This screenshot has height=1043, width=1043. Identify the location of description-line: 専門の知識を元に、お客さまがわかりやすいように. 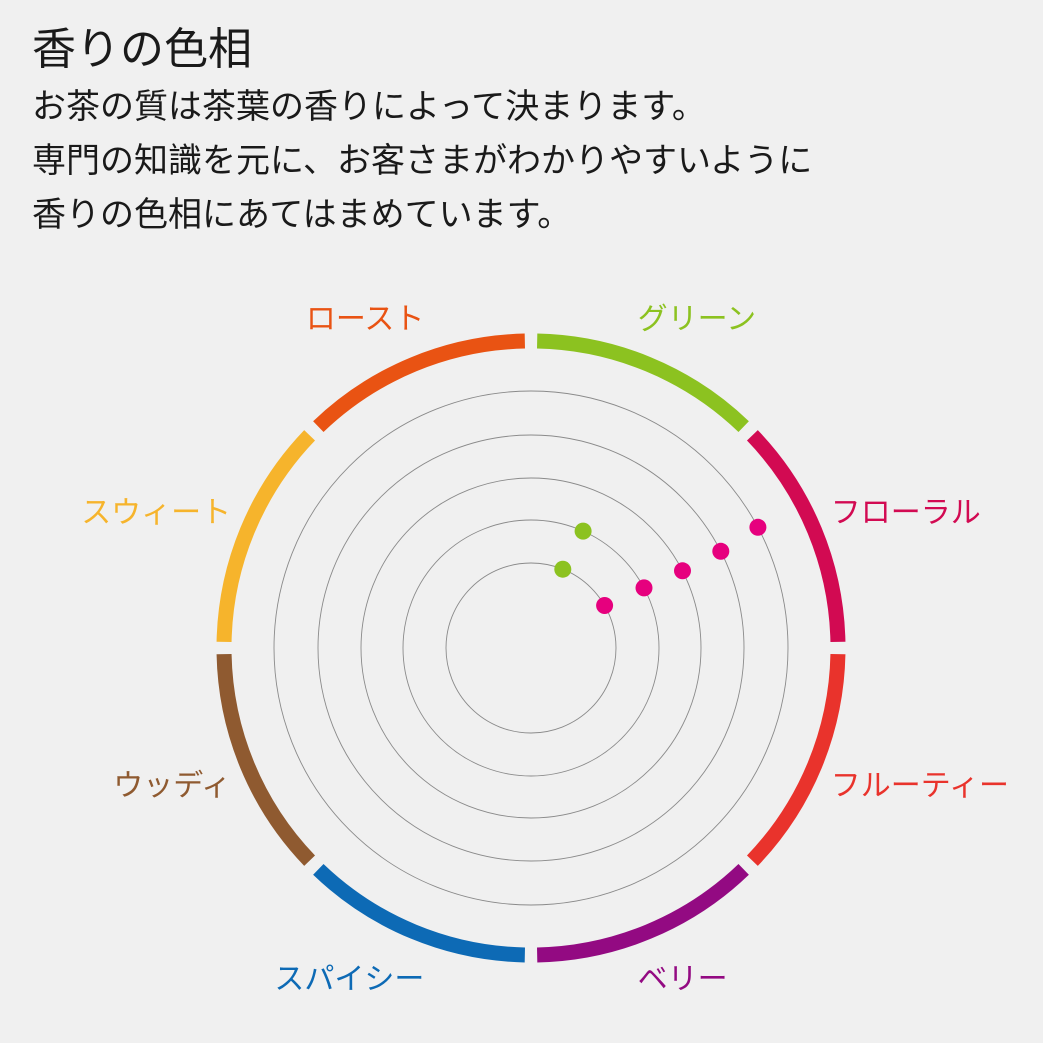
(422, 161).